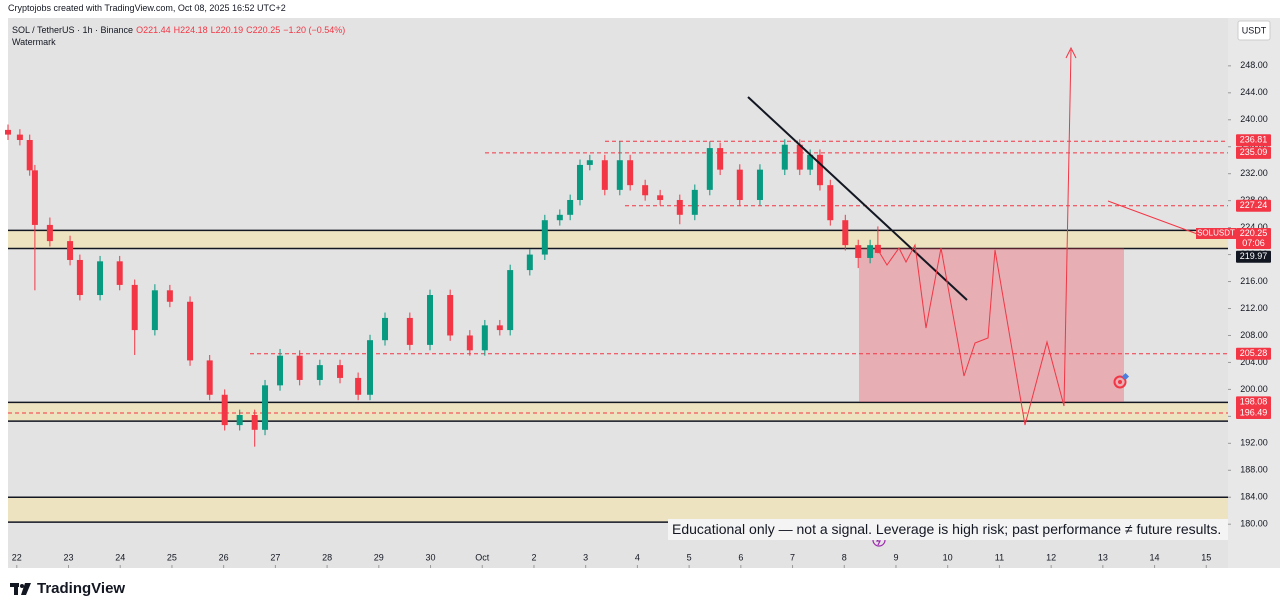 The height and width of the screenshot is (610, 1280). I want to click on x-tick-label: 5, so click(689, 557).